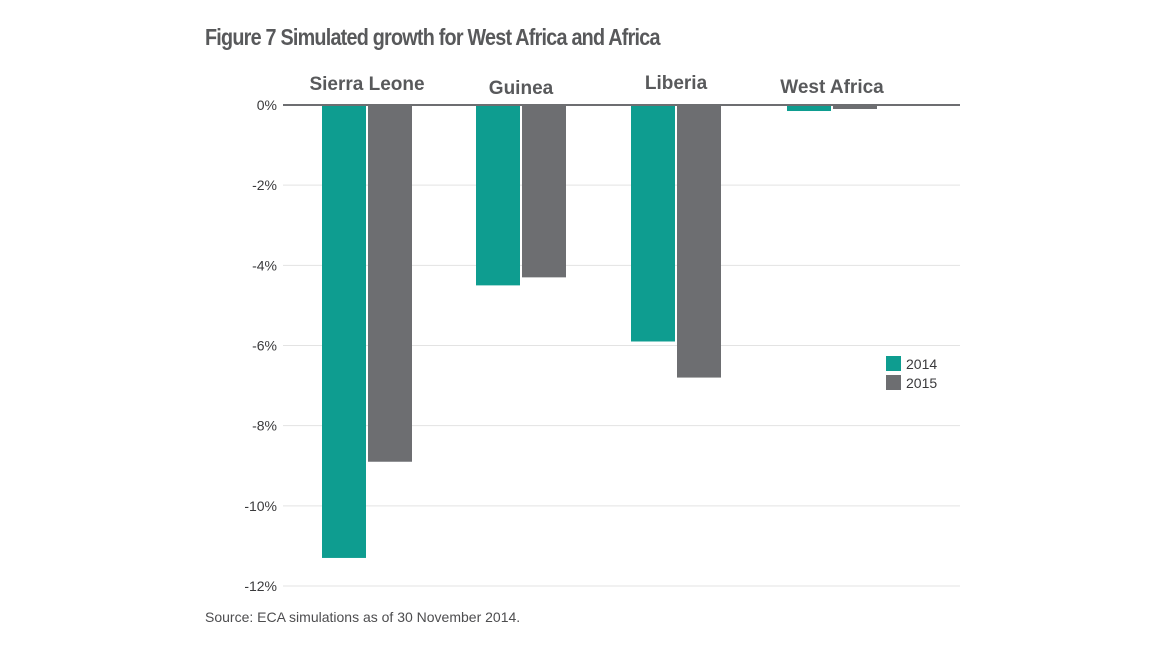 This screenshot has height=648, width=1152. Describe the element at coordinates (921, 364) in the screenshot. I see `legend-label-2014: 2014` at that location.